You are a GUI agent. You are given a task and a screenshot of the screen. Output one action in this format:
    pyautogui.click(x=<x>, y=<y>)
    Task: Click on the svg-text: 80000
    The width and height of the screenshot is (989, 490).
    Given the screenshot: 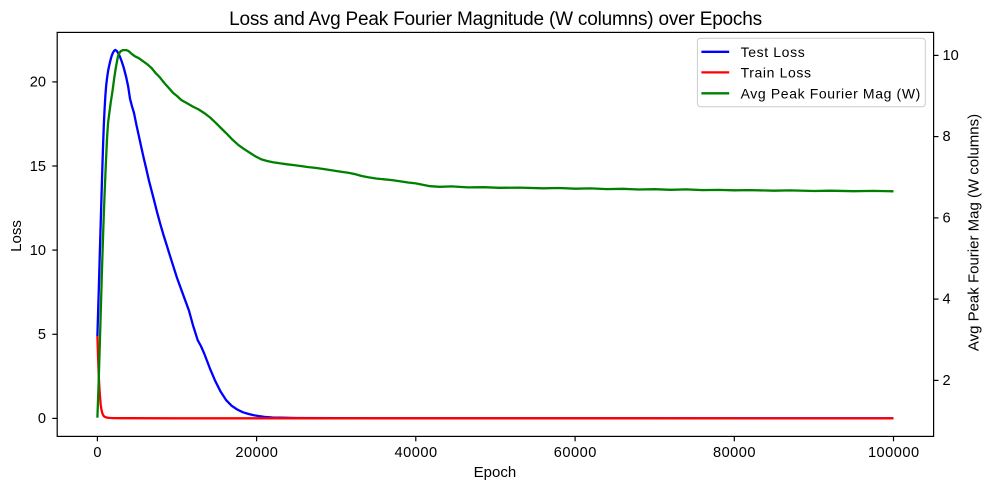 What is the action you would take?
    pyautogui.click(x=734, y=453)
    